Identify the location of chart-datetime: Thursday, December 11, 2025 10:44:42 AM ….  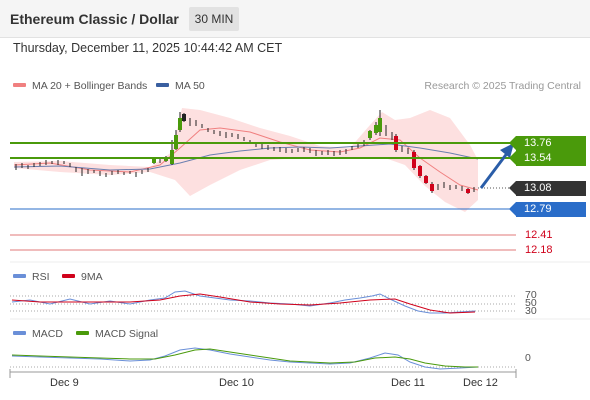
(148, 48).